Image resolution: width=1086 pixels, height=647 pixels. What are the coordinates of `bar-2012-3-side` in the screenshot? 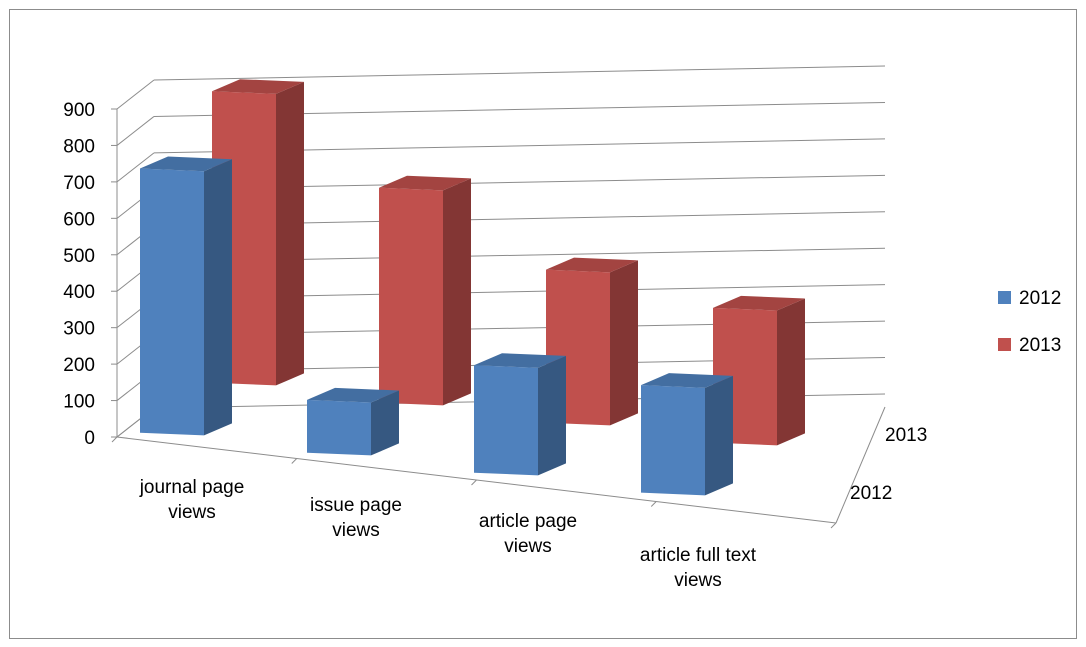 It's located at (719, 435).